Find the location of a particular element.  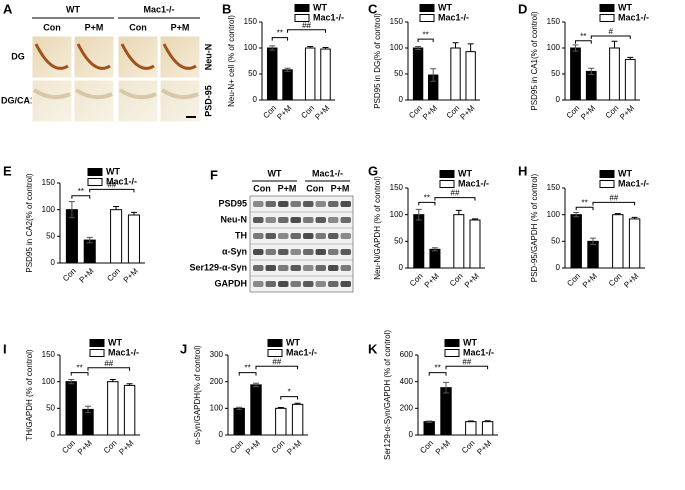

row-label: DG is located at coordinates (18, 56).